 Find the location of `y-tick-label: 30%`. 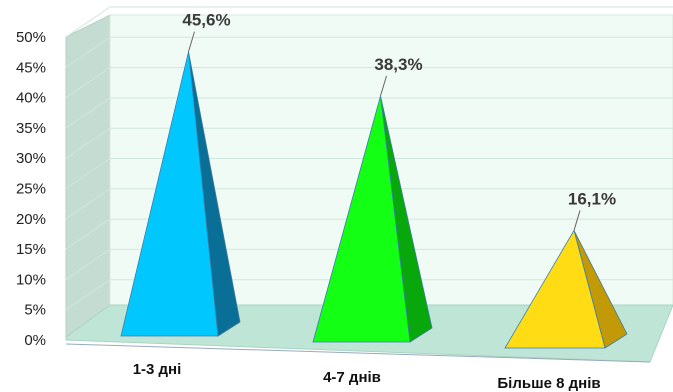

y-tick-label: 30% is located at coordinates (31, 158).